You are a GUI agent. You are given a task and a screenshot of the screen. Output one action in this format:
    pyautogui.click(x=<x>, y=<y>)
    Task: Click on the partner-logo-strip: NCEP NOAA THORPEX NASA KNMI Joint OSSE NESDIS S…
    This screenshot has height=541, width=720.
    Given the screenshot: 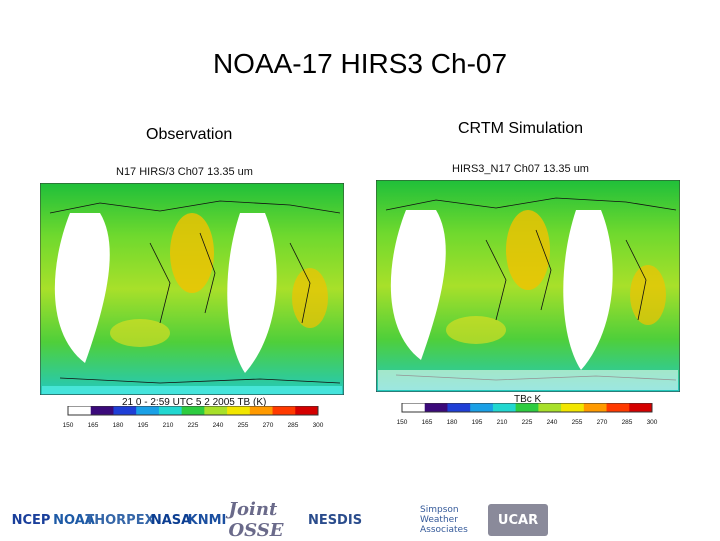 What is the action you would take?
    pyautogui.click(x=360, y=520)
    